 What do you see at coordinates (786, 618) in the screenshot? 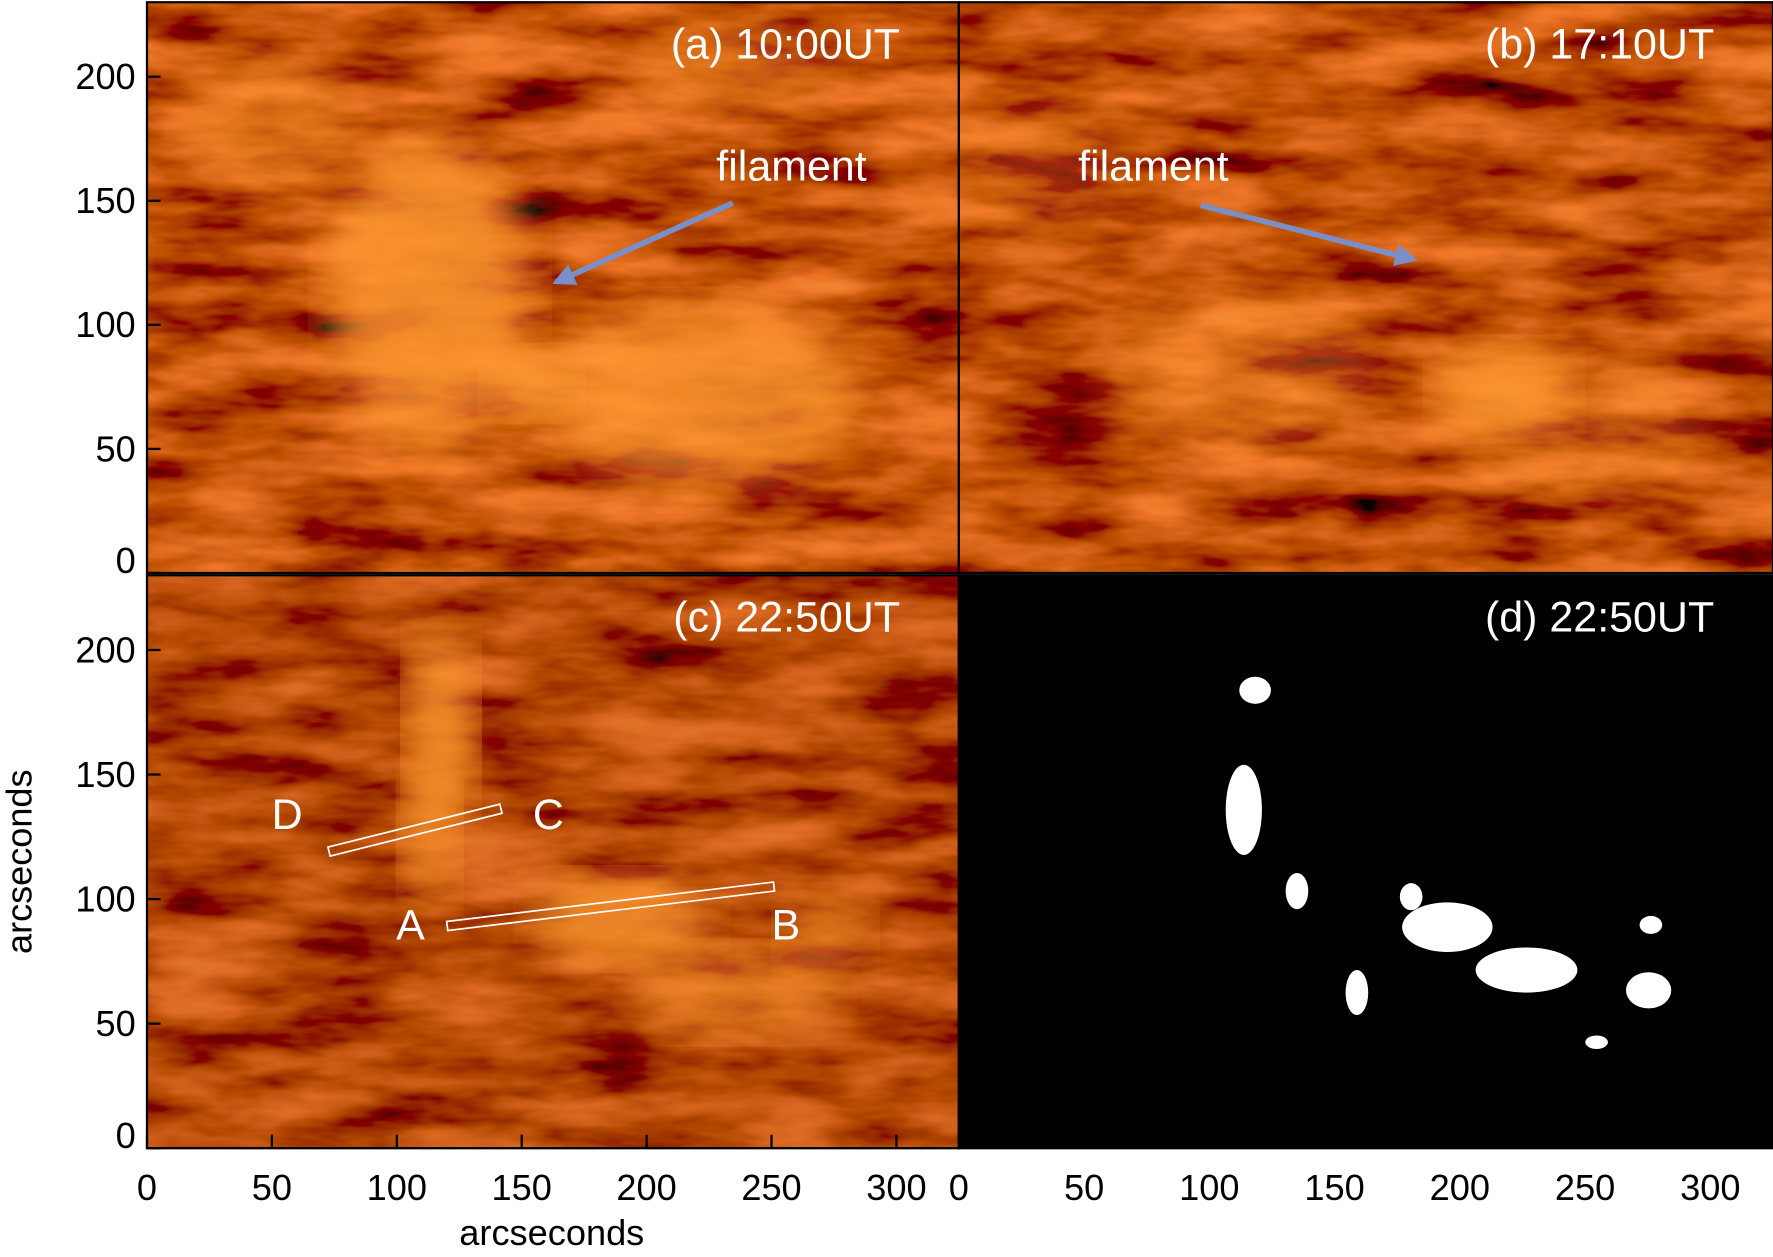
I see `panel-title: (c) 22:50UT` at bounding box center [786, 618].